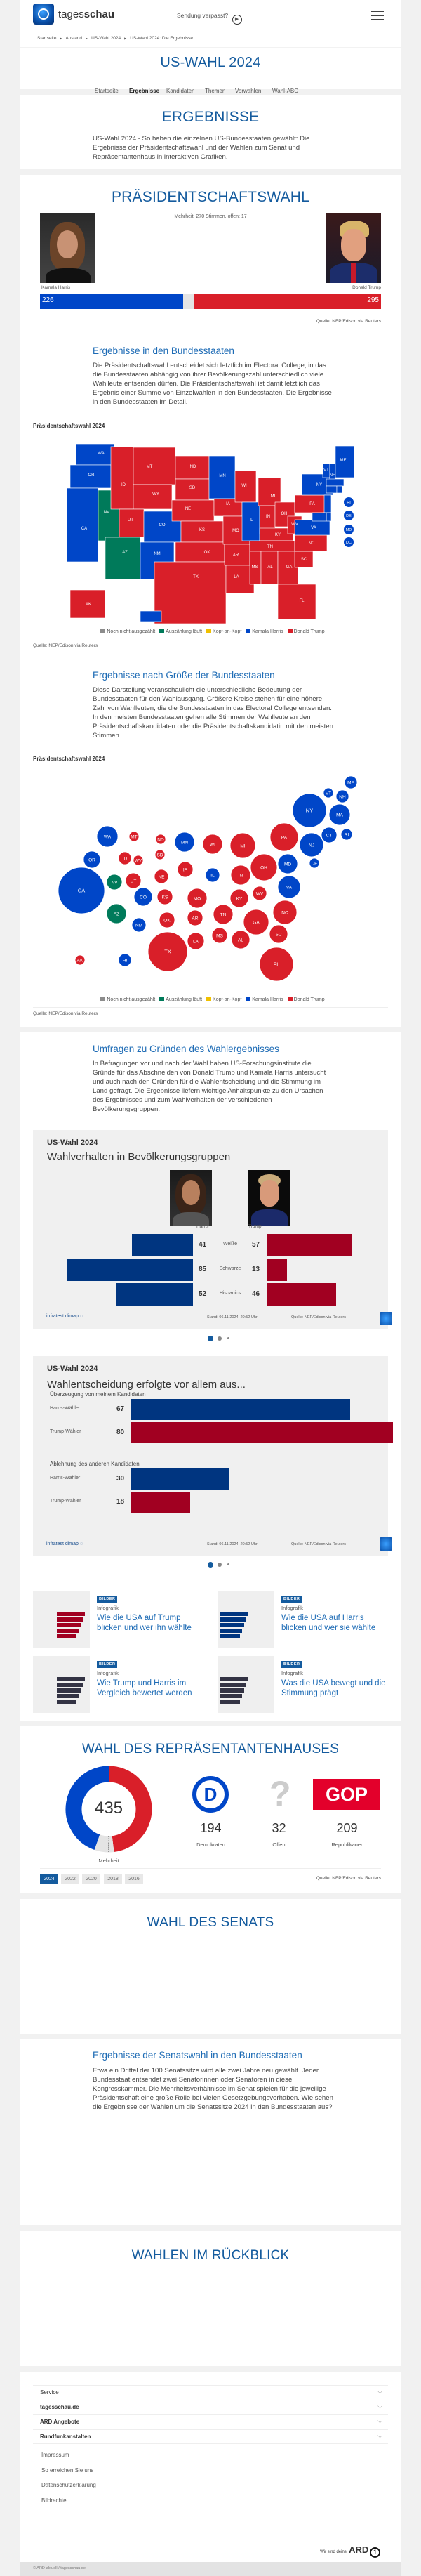 The width and height of the screenshot is (421, 2576). I want to click on bubble-OK, so click(167, 920).